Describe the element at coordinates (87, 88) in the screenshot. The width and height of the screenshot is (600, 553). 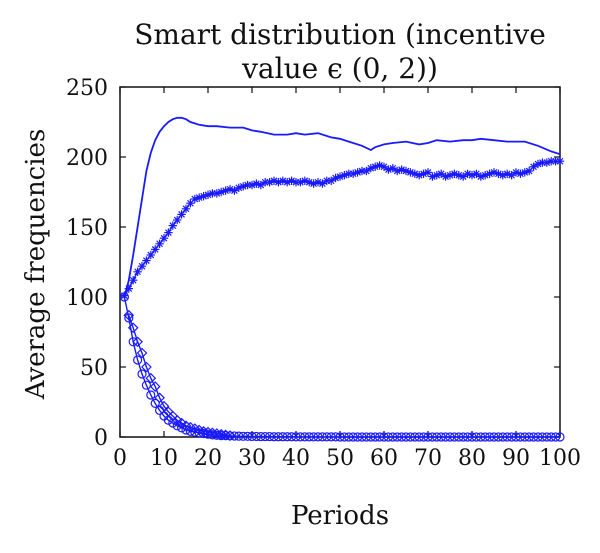
I see `y-tick-label: 250` at that location.